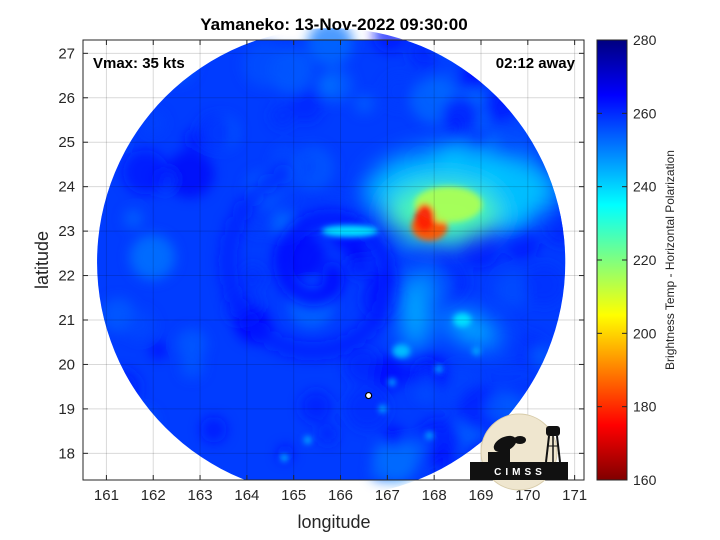 The width and height of the screenshot is (720, 540). I want to click on x-tick-label: 170, so click(527, 495).